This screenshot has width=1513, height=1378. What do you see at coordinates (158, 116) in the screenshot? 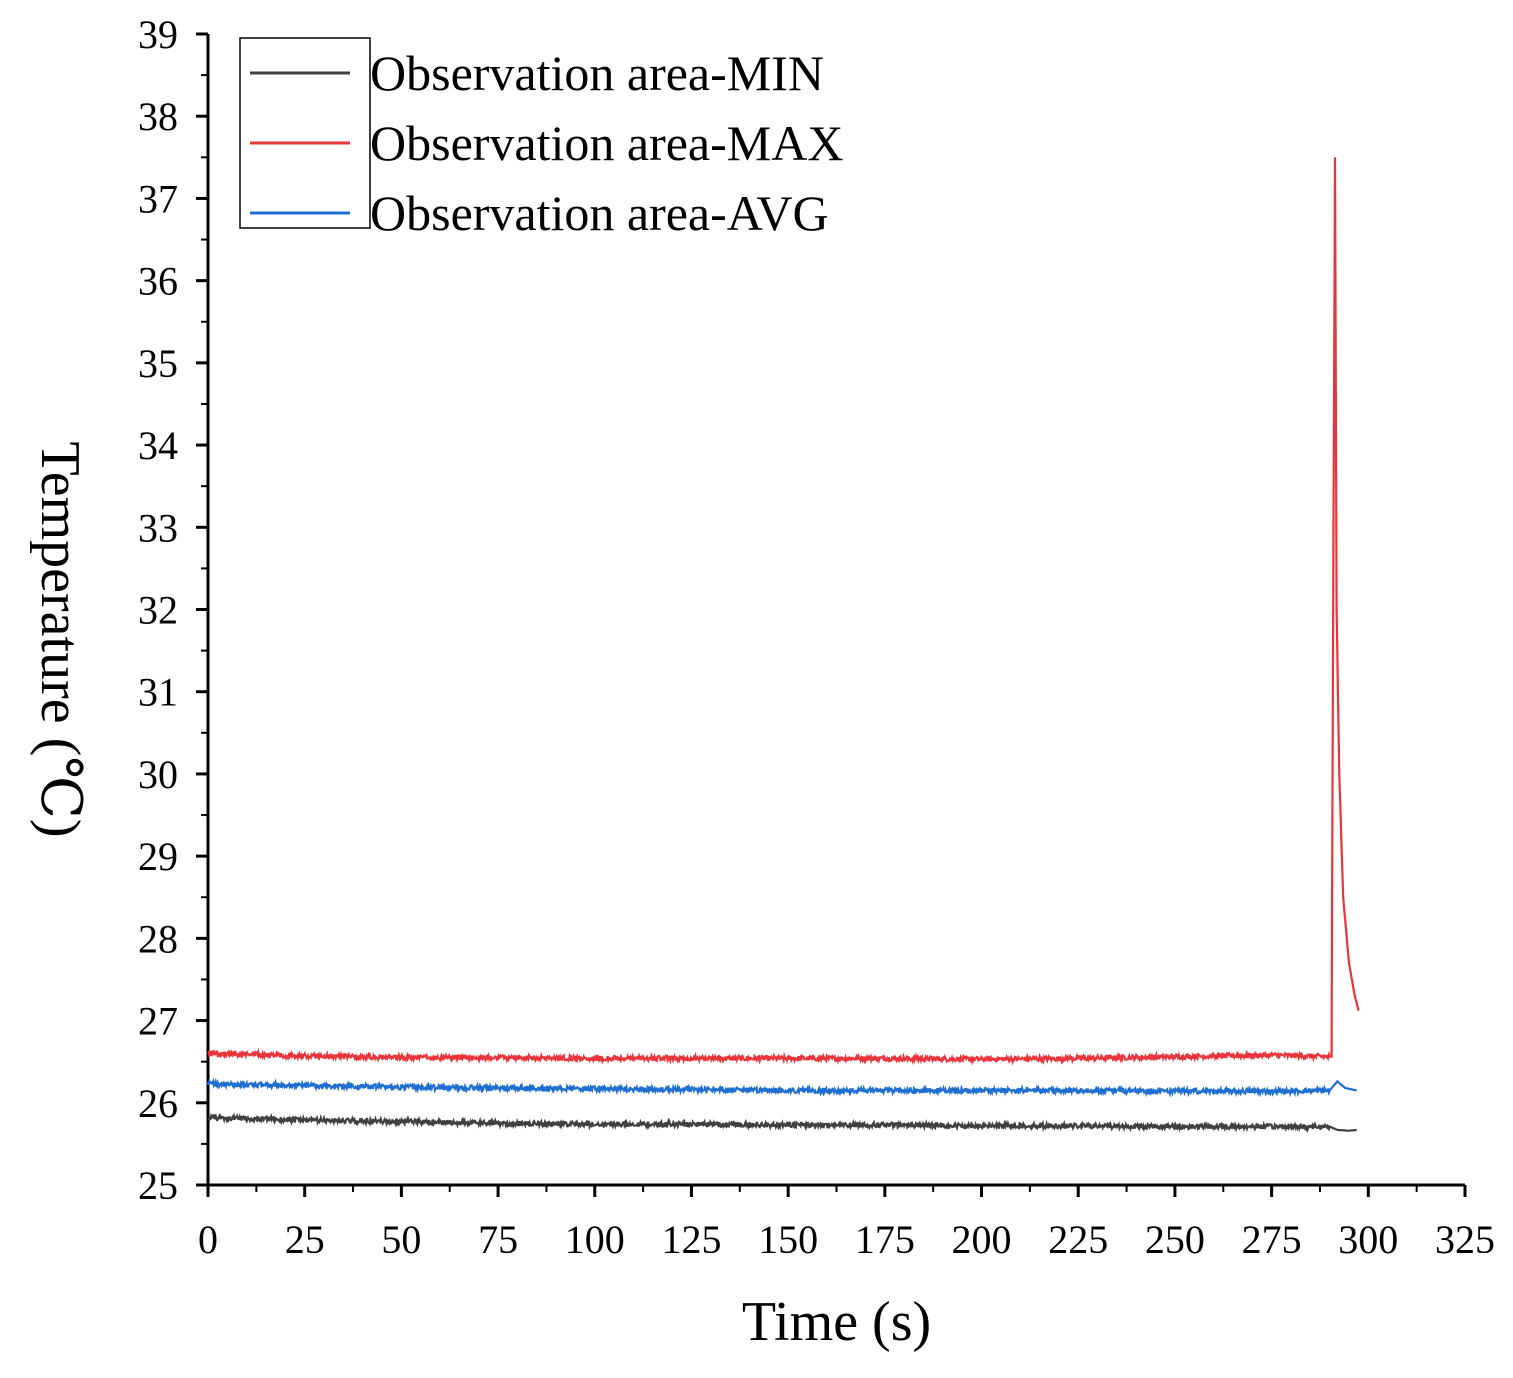
I see `y-tick-label: 38` at bounding box center [158, 116].